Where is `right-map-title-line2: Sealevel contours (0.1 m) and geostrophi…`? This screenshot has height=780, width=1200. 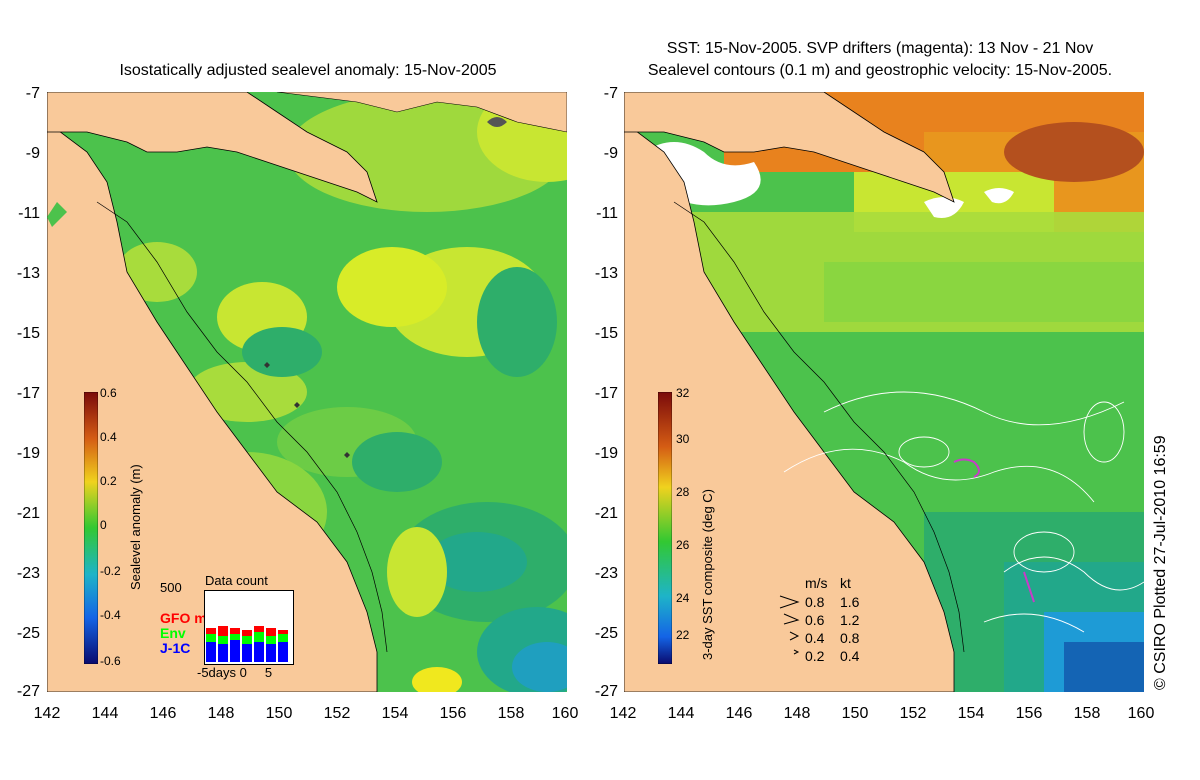 right-map-title-line2: Sealevel contours (0.1 m) and geostrophi… is located at coordinates (880, 70).